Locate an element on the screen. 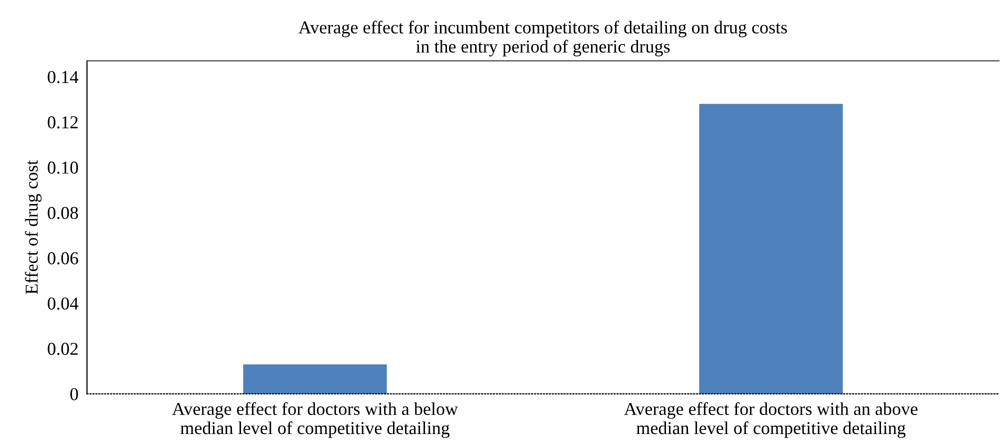 The image size is (1000, 444). y-tick-label: 0.06 is located at coordinates (63, 258).